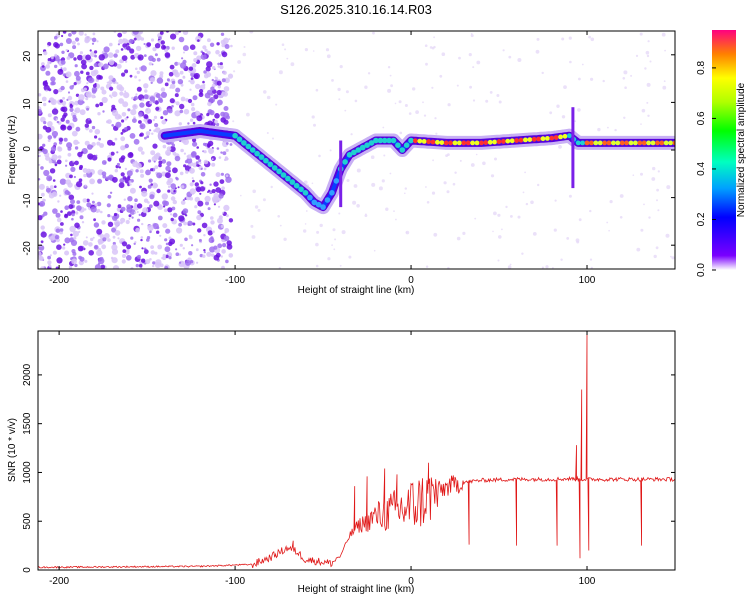  I want to click on spectrogram-ridge, so click(416, 161).